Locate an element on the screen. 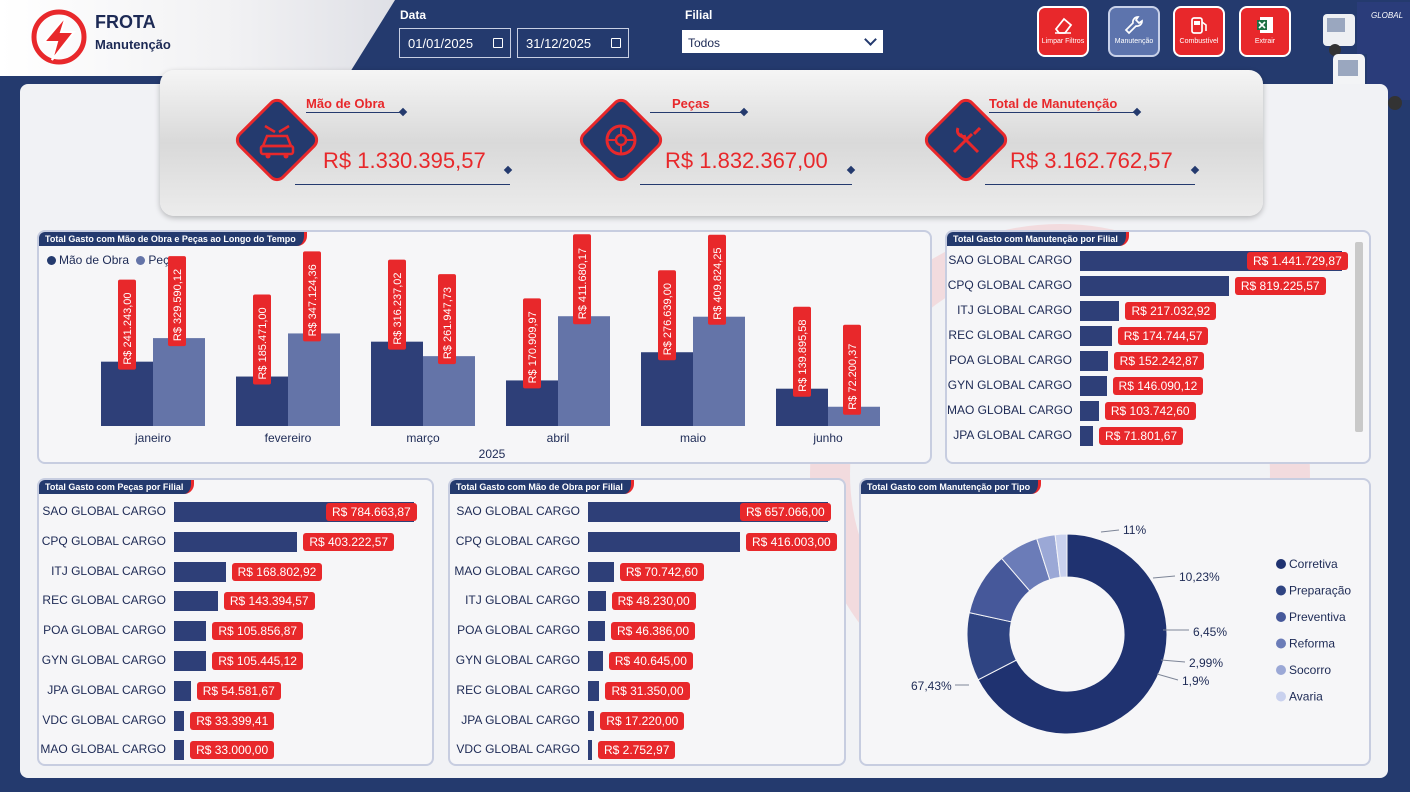 The width and height of the screenshot is (1410, 792). legend-labor-label: Mão de Obra is located at coordinates (94, 260).